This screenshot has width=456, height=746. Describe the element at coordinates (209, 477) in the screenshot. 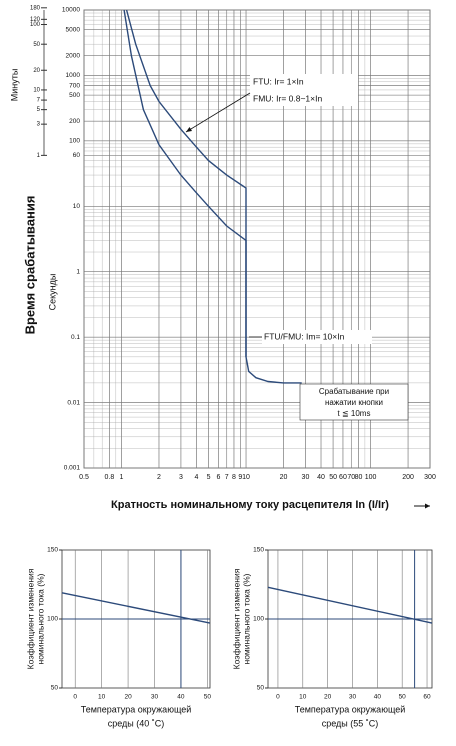

I see `x-tick-label: 5` at that location.